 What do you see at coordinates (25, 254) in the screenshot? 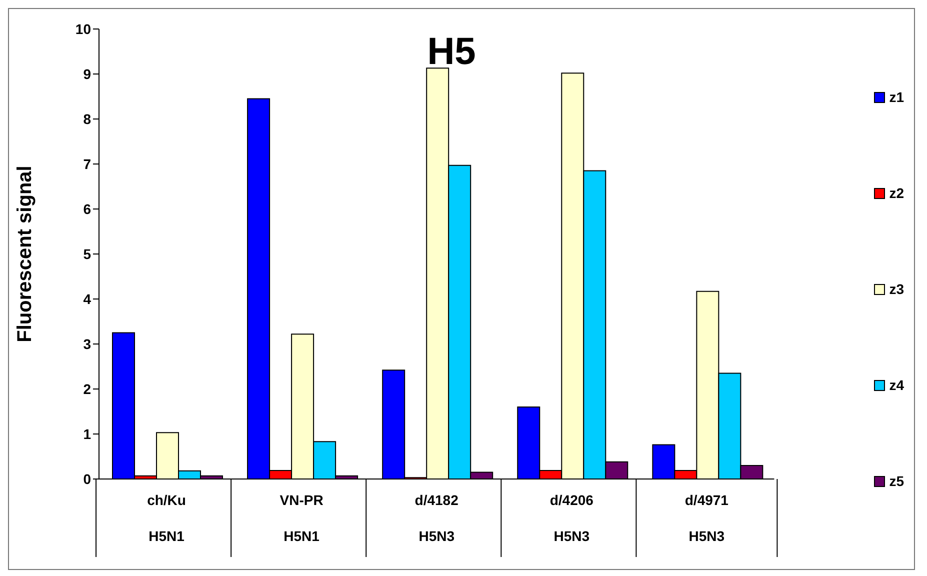
I see `y-axis-title: Fluorescent signal` at bounding box center [25, 254].